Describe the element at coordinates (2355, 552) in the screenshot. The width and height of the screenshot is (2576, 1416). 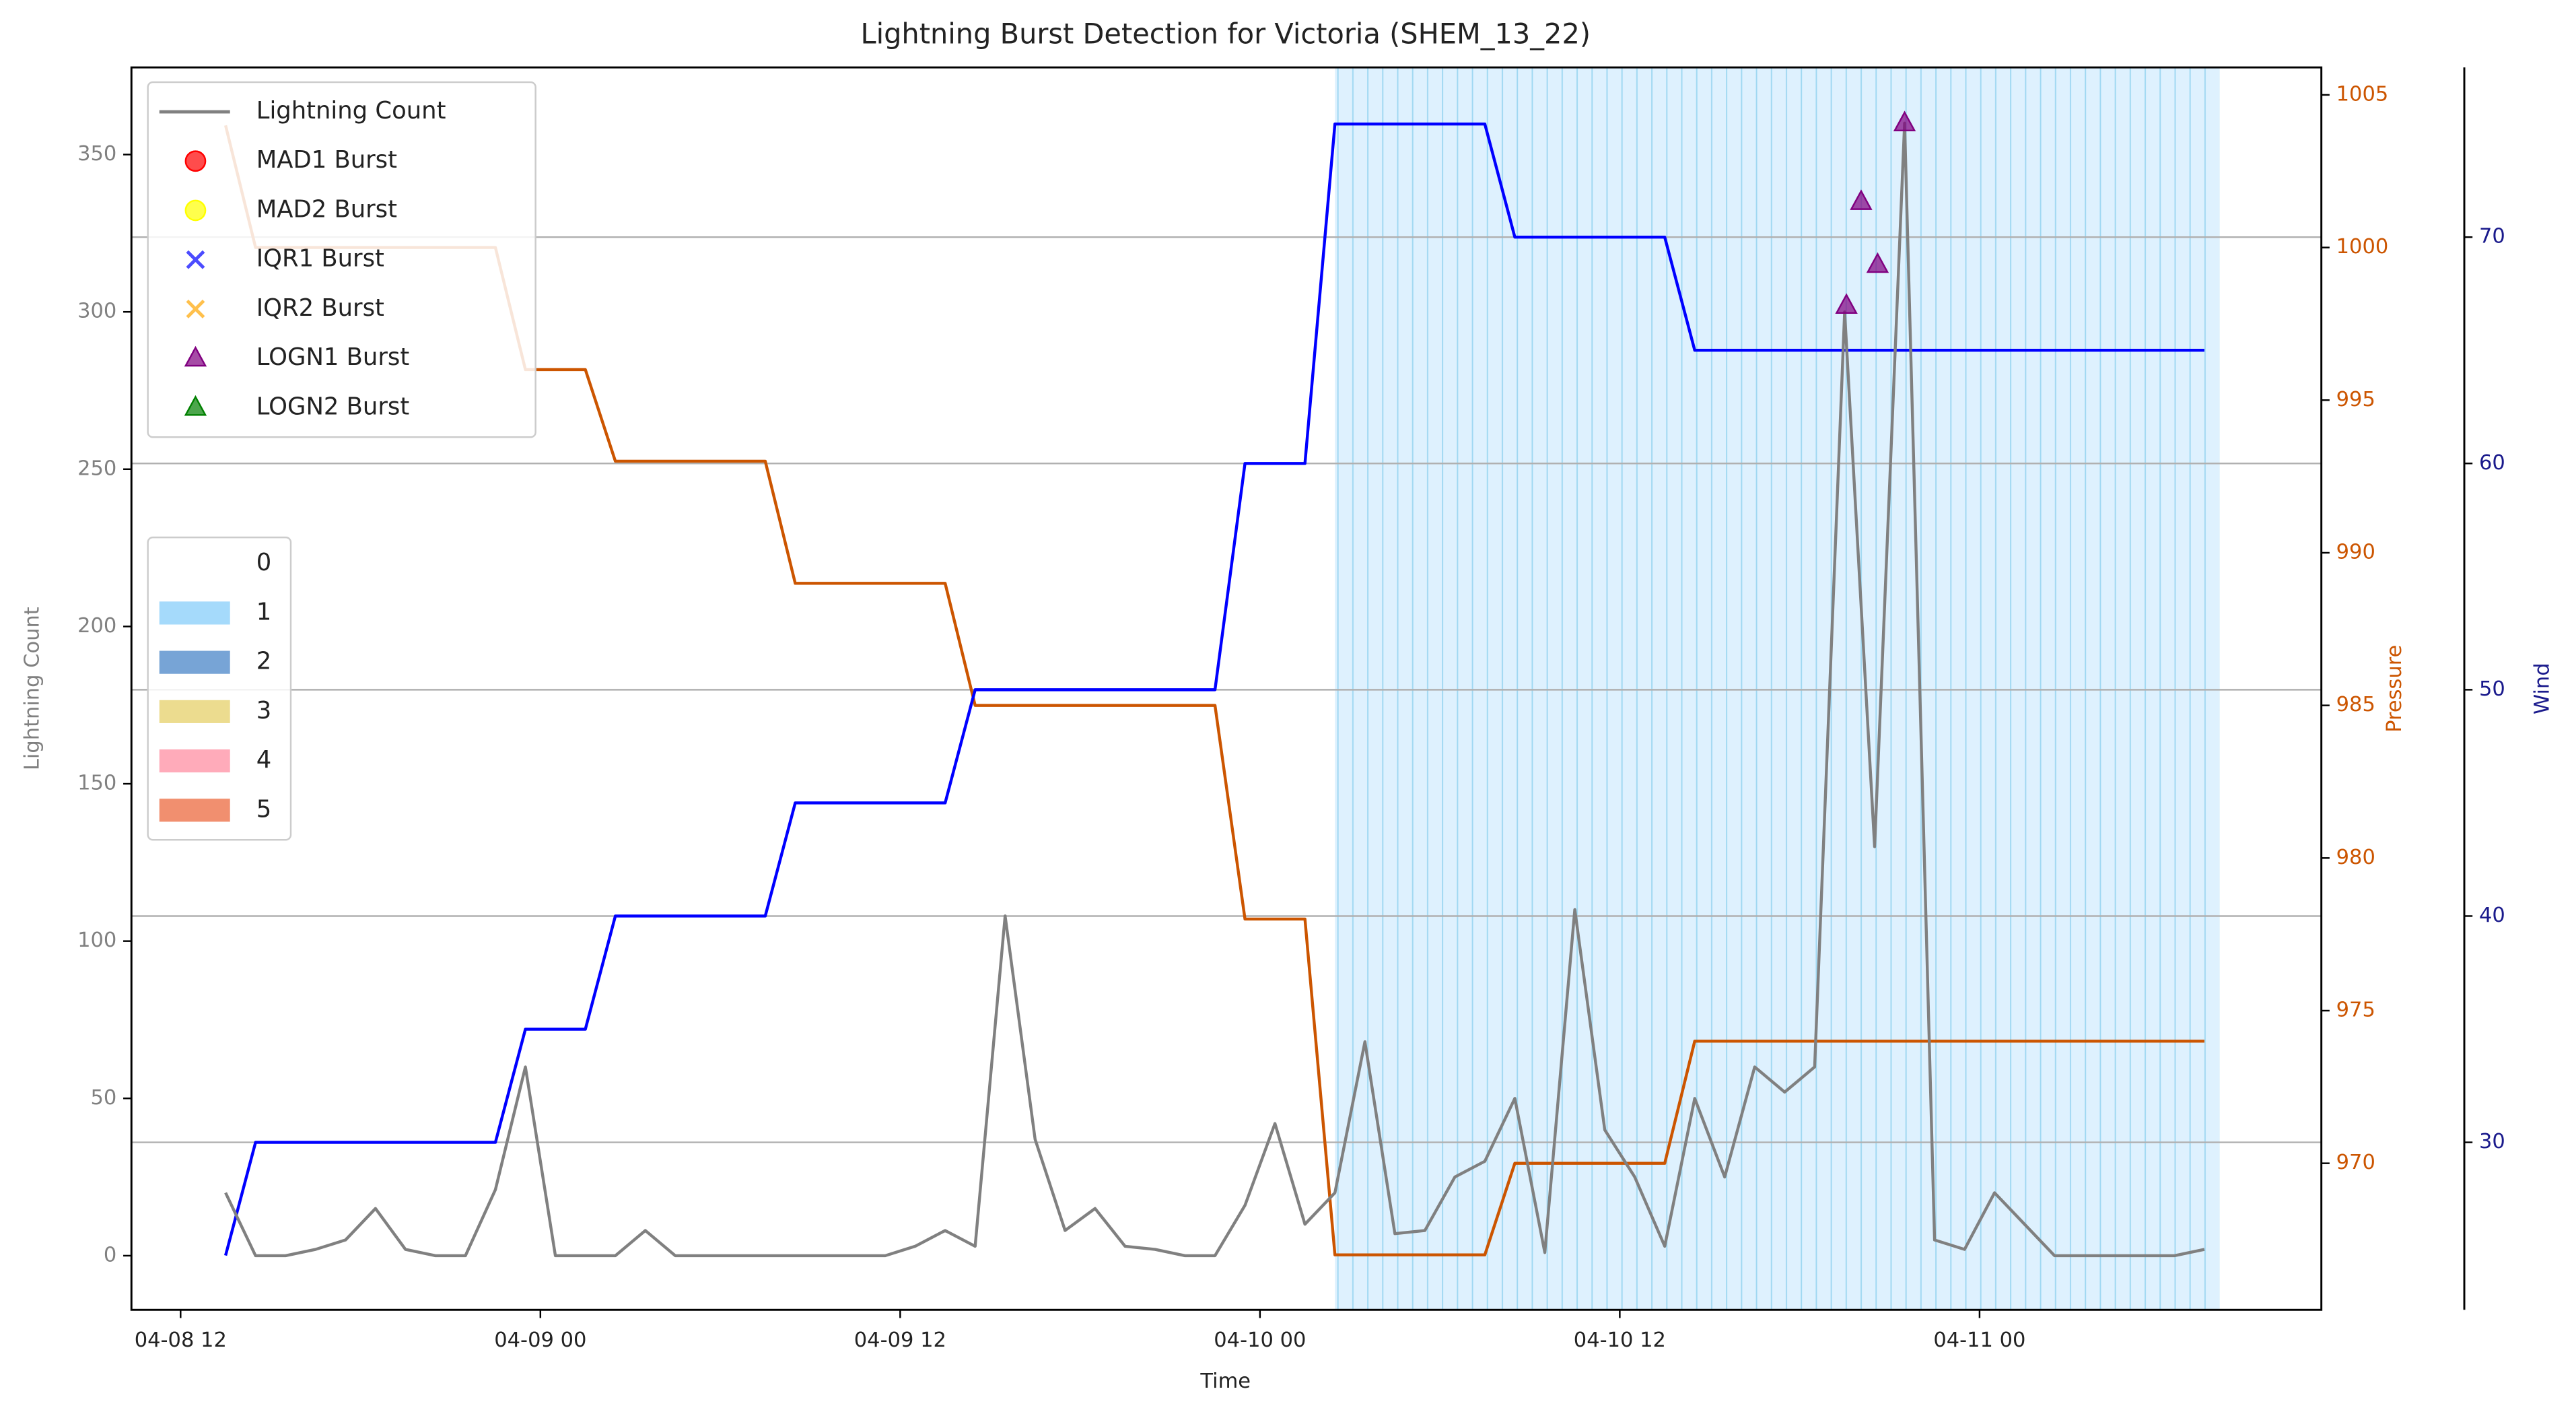
I see `y2-tick-label: 990` at that location.